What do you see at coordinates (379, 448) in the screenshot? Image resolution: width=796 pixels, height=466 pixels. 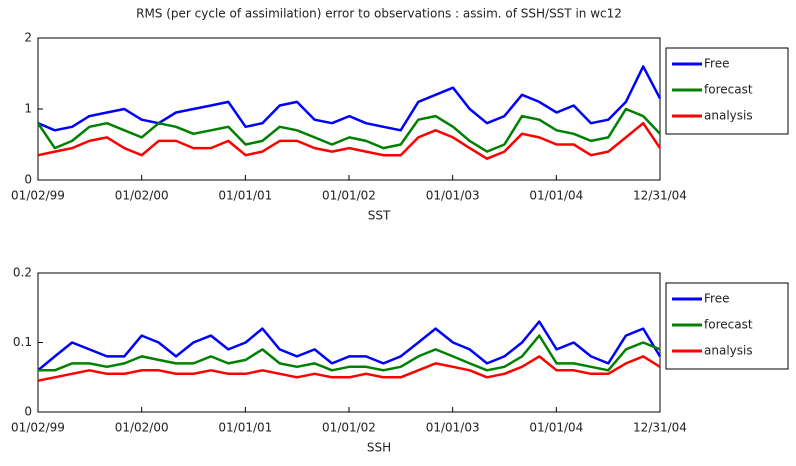 I see `x-axis-label: SSH` at bounding box center [379, 448].